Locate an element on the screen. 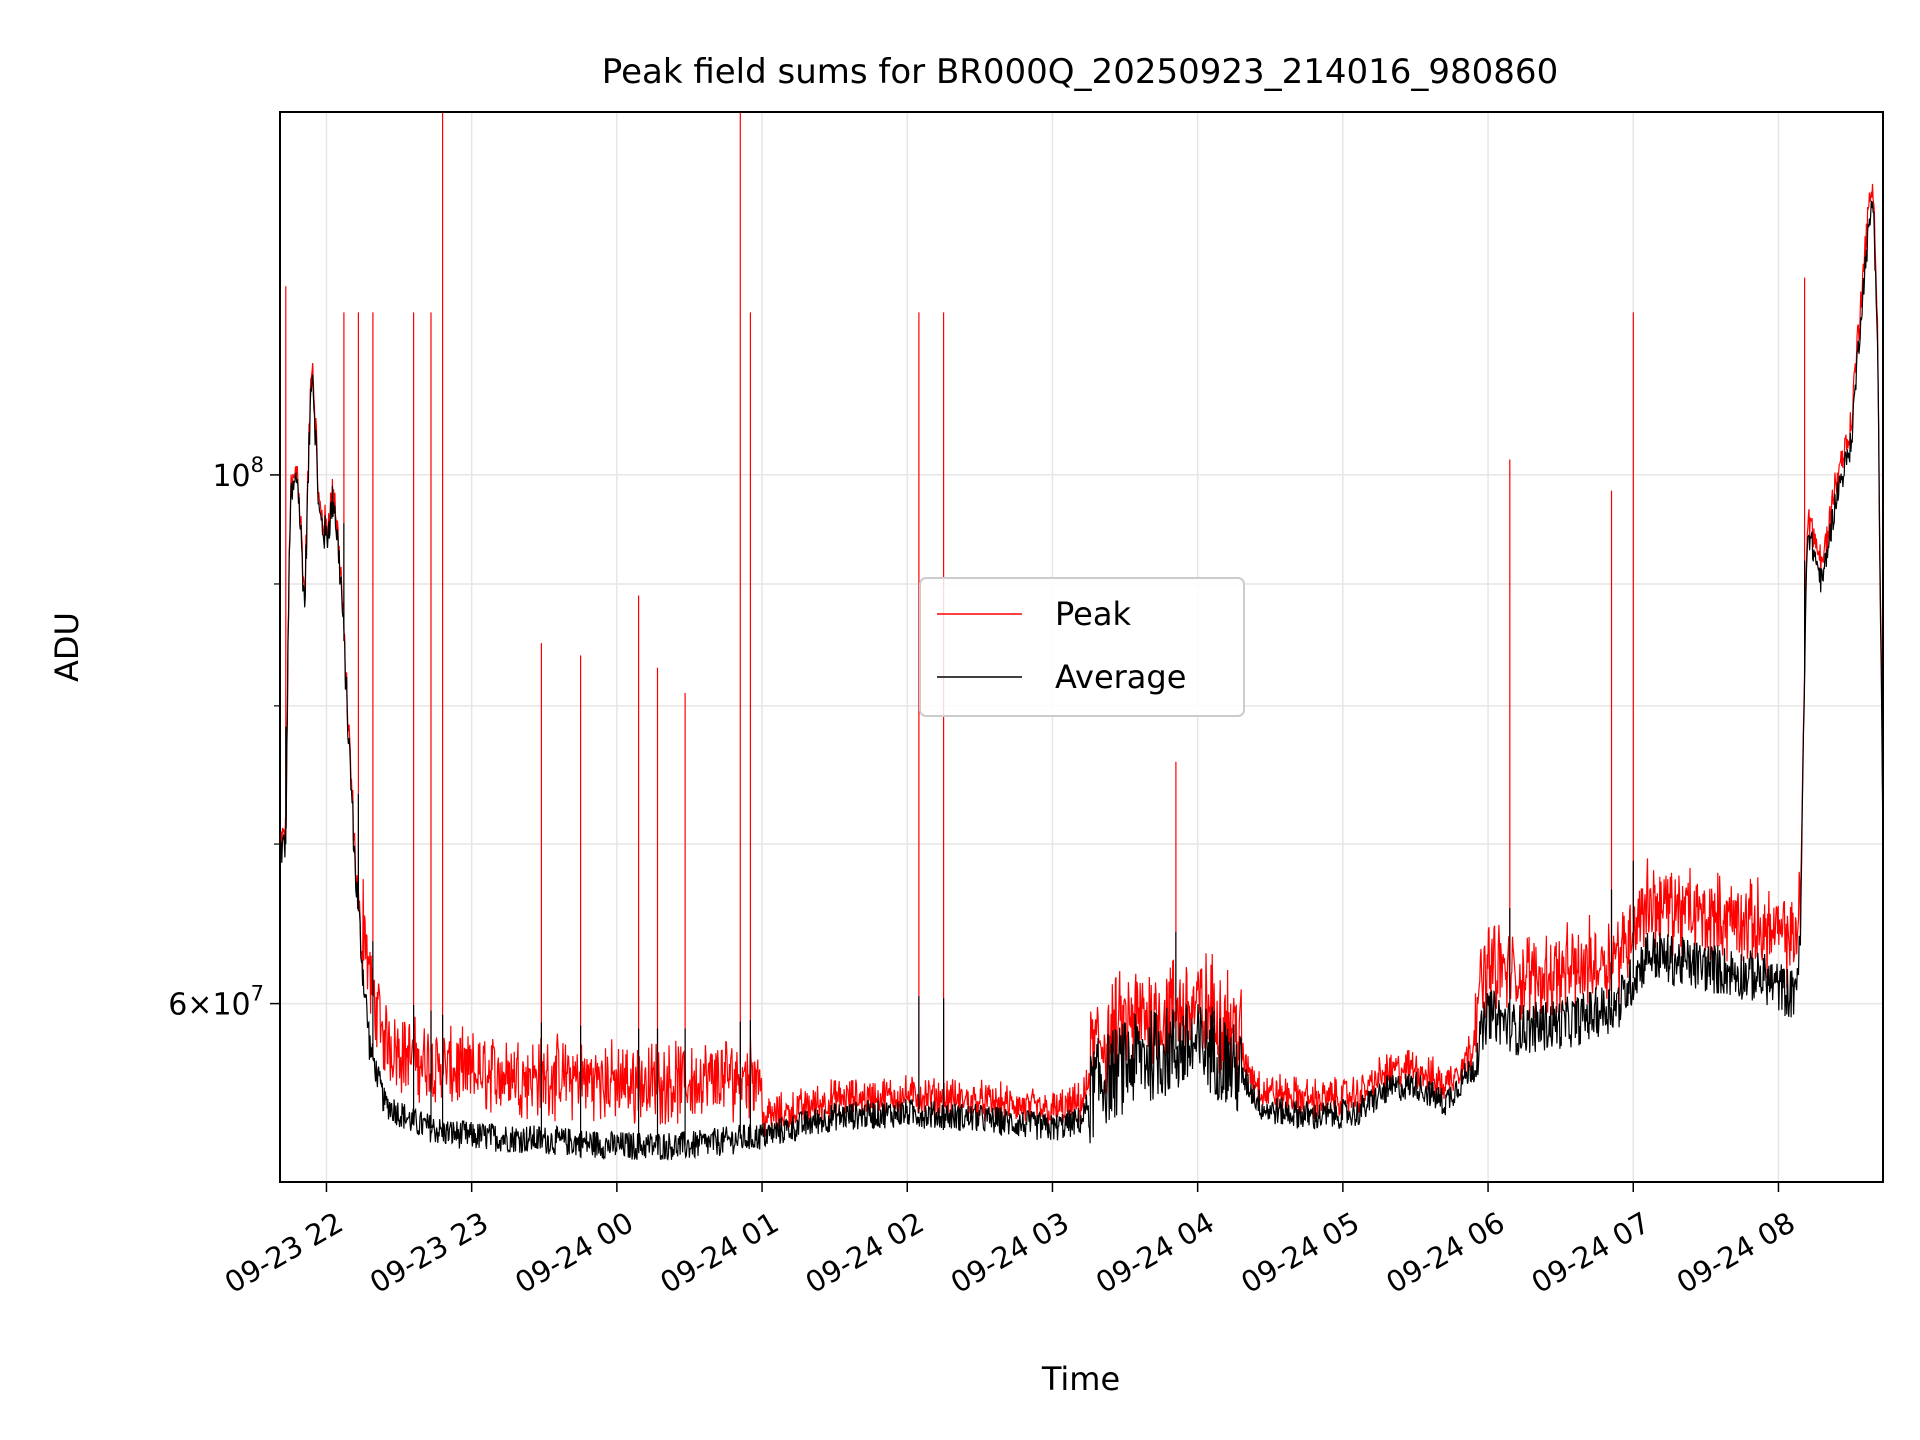 The height and width of the screenshot is (1440, 1920). x-tick-label: 09-23 23 is located at coordinates (429, 1252).